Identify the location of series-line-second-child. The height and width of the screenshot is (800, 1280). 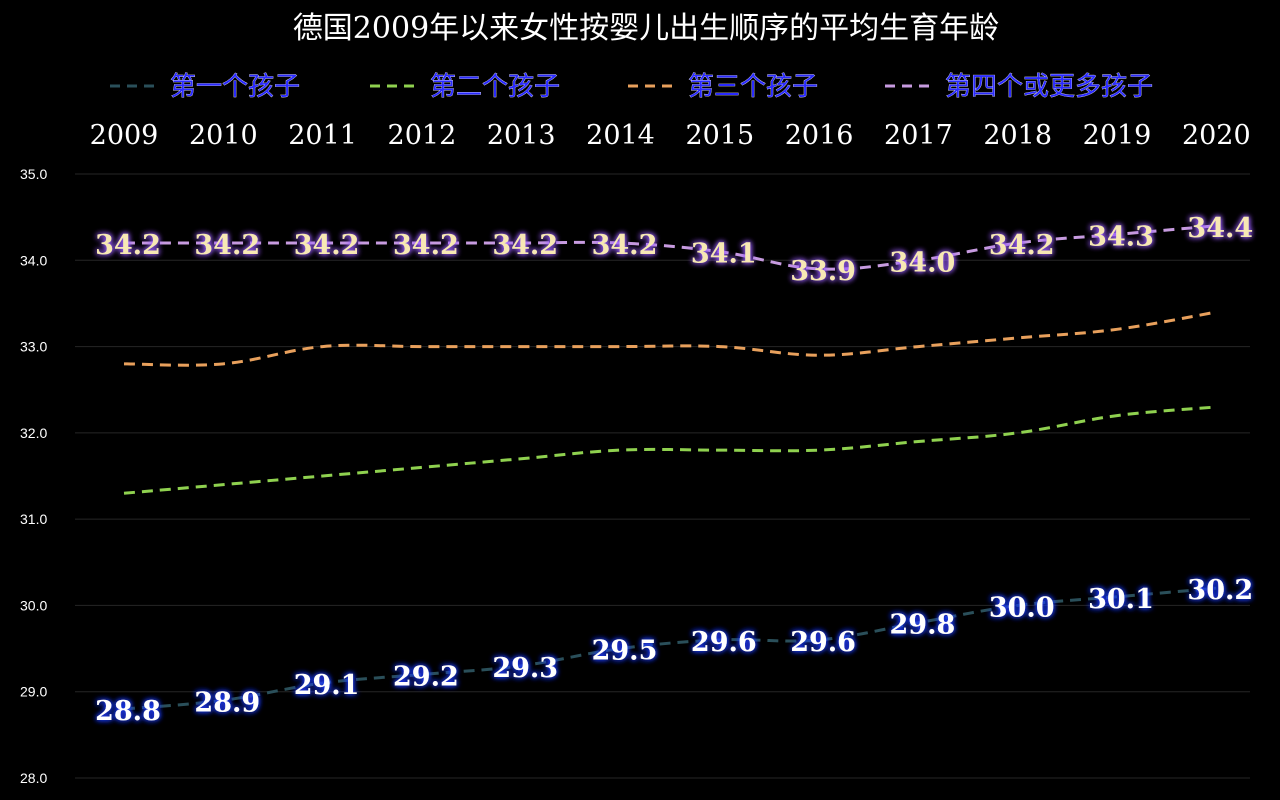
(670, 450).